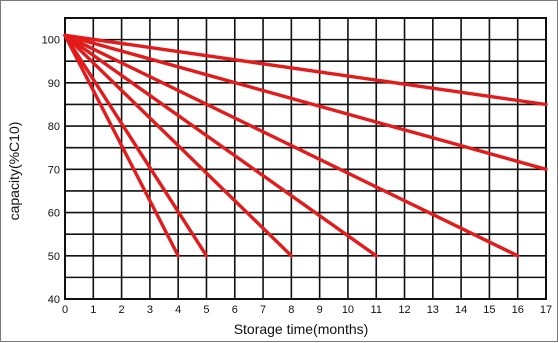 The image size is (558, 343). I want to click on y-axis-ticks: 40 50 60 70 80 90 100, so click(51, 170).